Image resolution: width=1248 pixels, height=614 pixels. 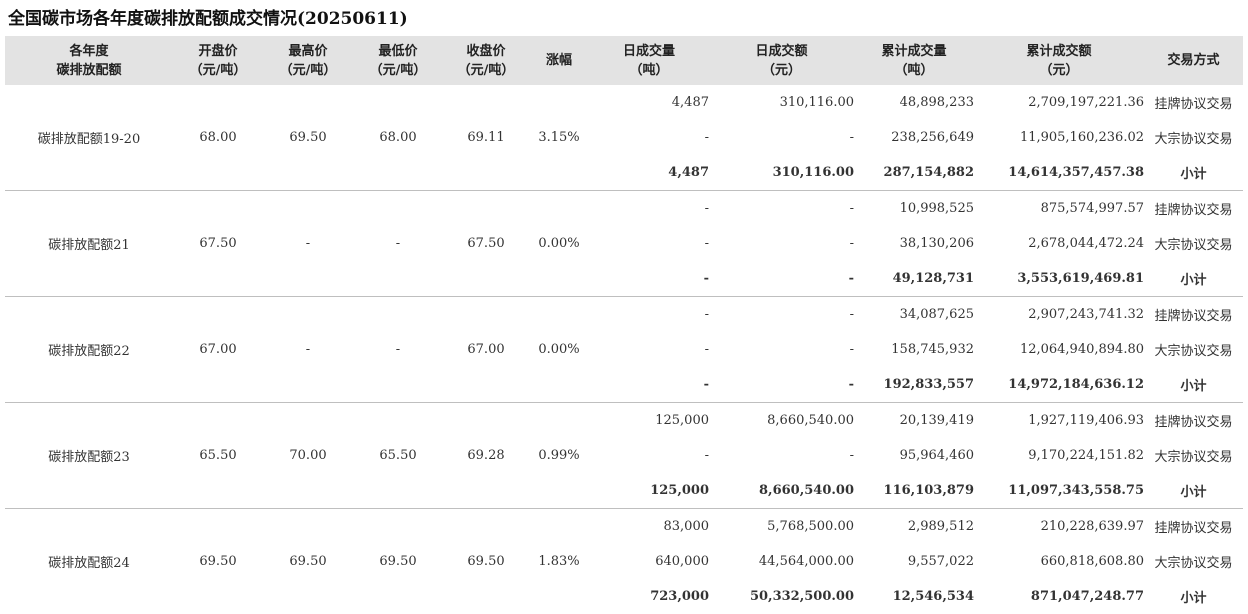 What do you see at coordinates (218, 350) in the screenshot?
I see `open-price-cell: 67.00` at bounding box center [218, 350].